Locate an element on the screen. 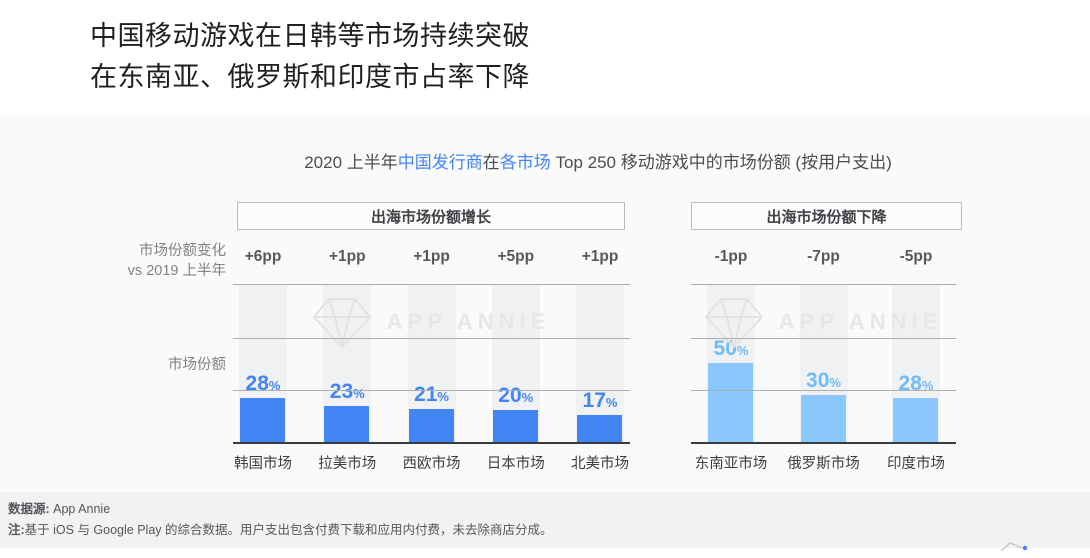 Image resolution: width=1090 pixels, height=558 pixels. bar-column: 30% is located at coordinates (823, 363).